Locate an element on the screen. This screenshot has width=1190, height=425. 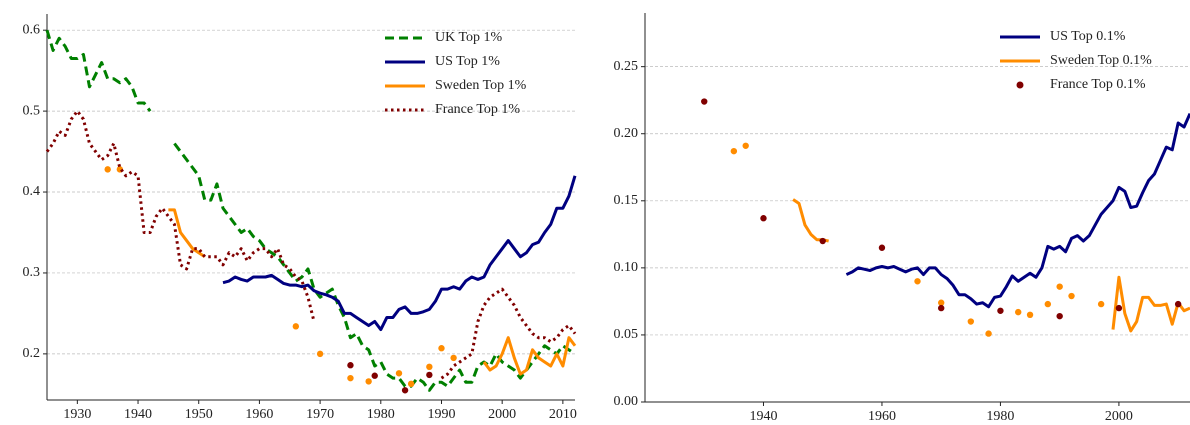
legend-label: Sweden Top 1% is located at coordinates (481, 85).